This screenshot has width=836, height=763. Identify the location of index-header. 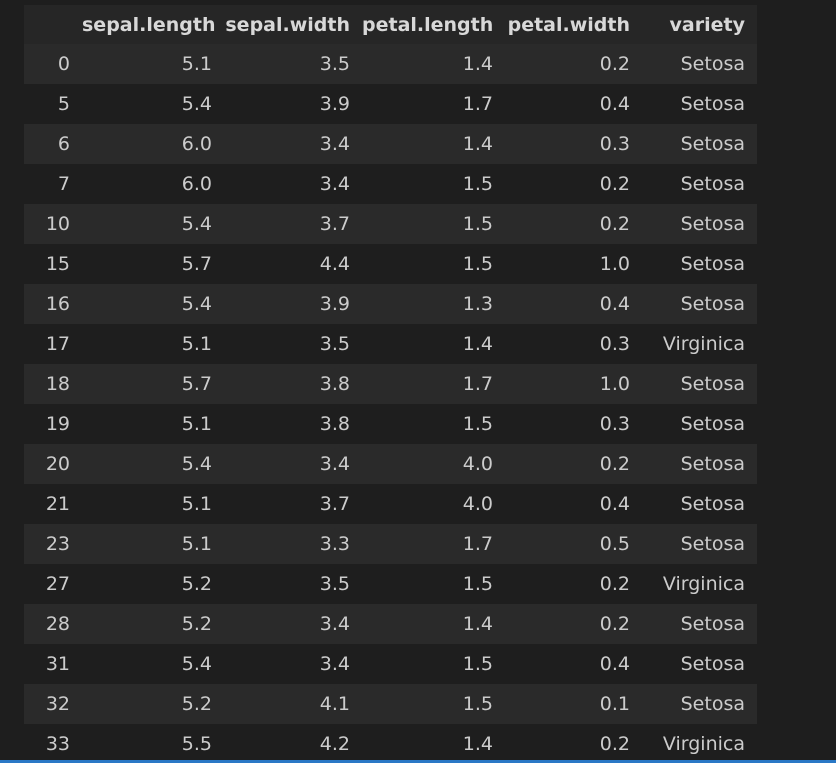
(53, 24).